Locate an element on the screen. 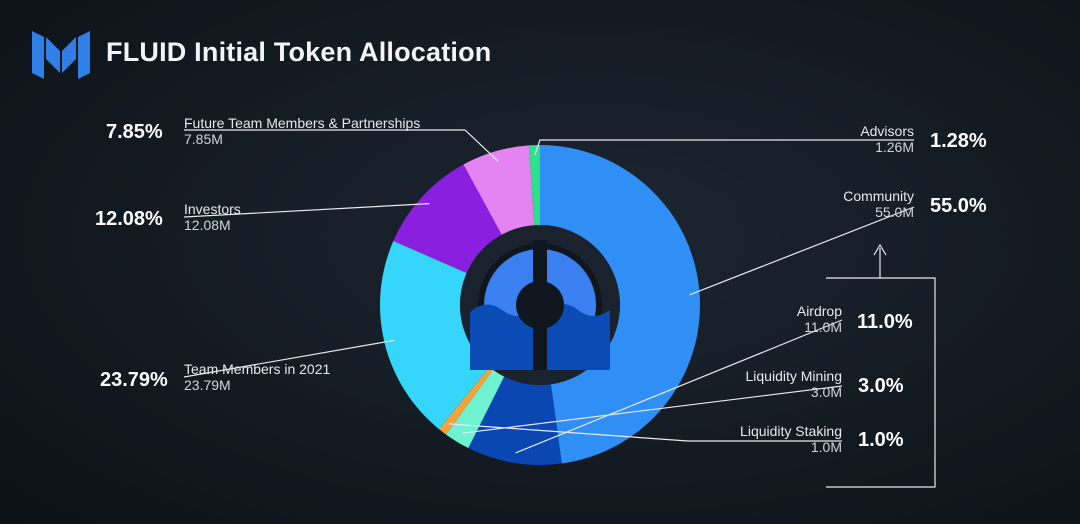  group-bracket is located at coordinates (881, 365).